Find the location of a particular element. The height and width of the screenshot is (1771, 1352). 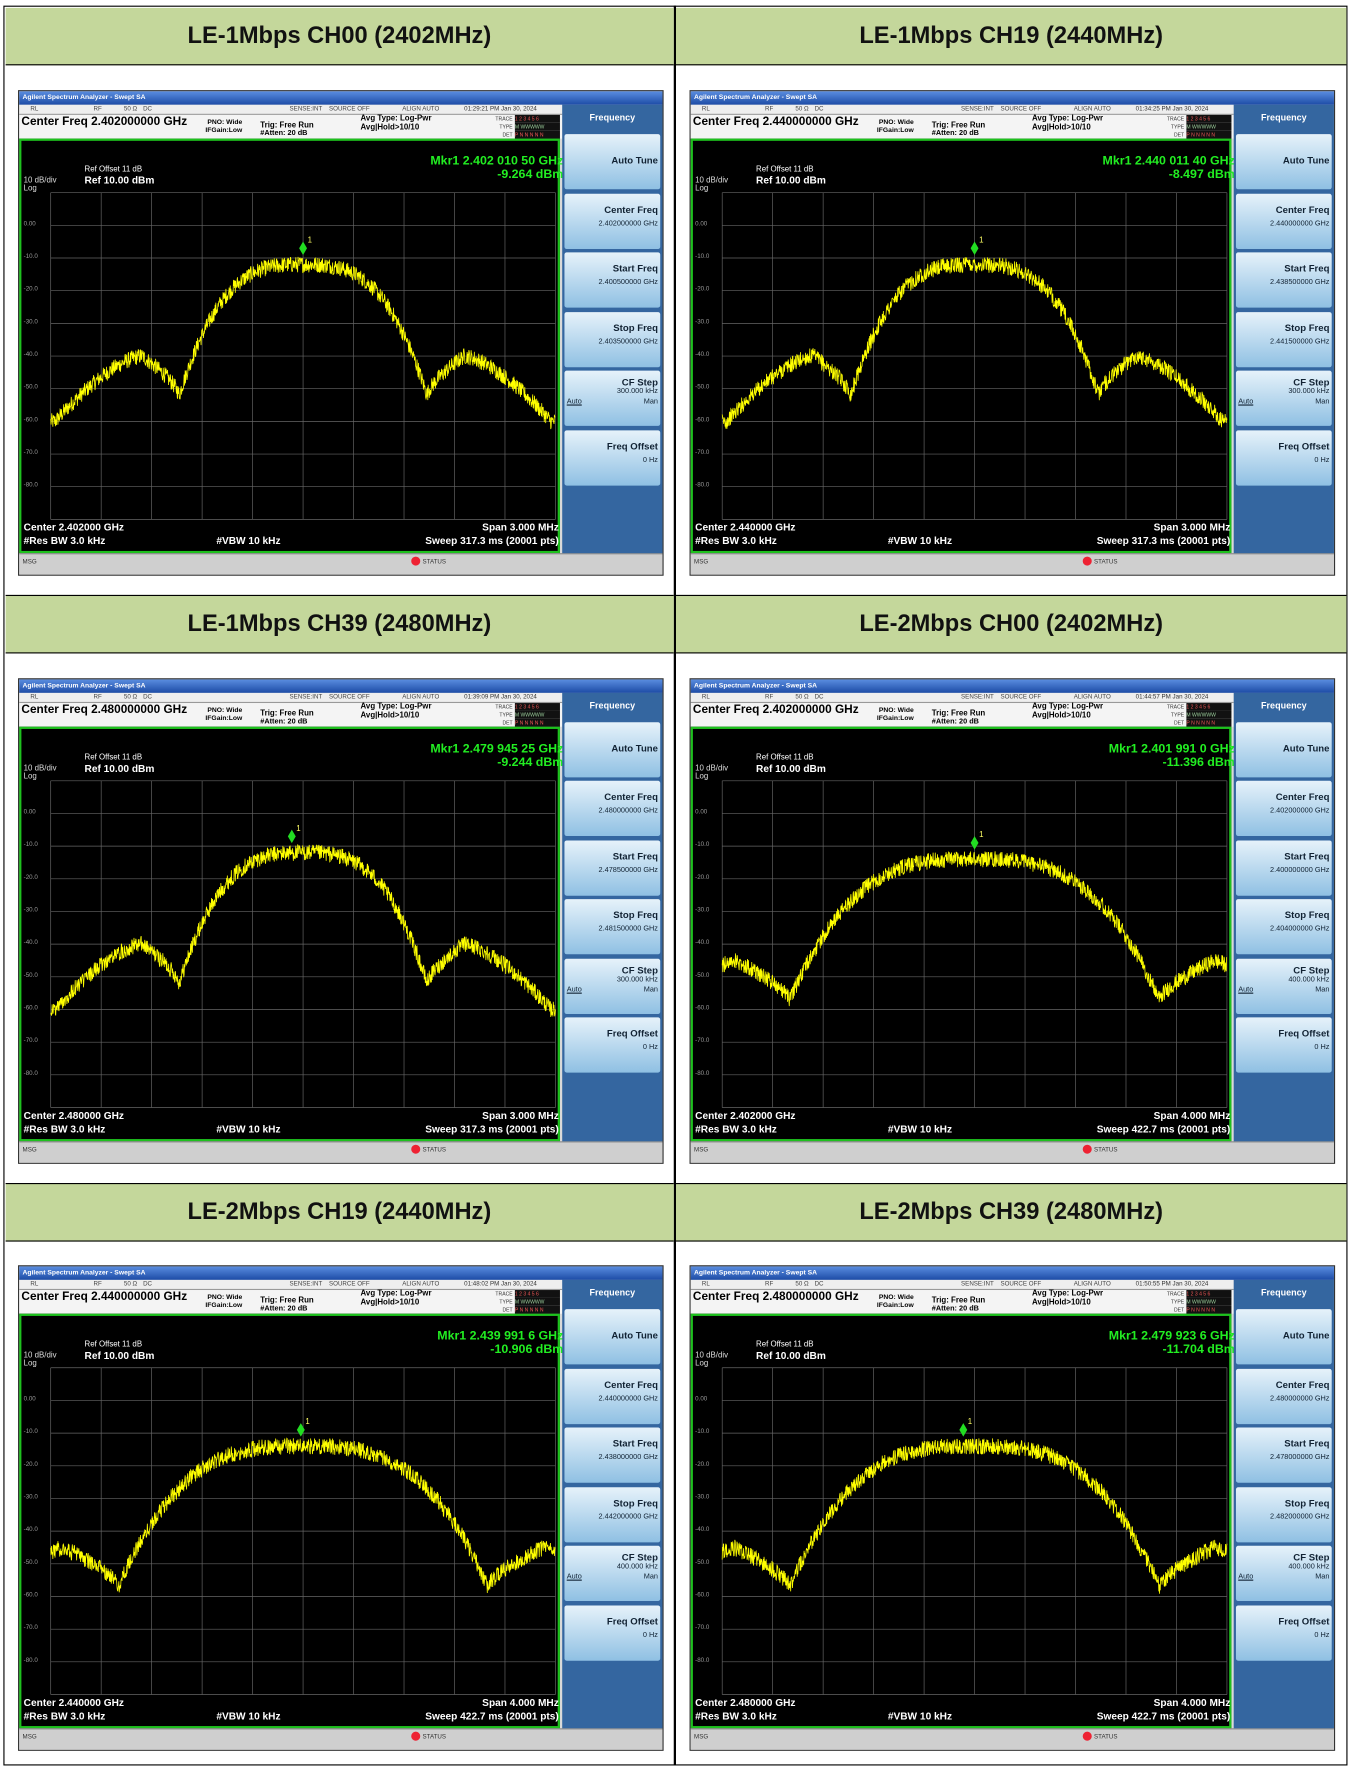

plot-graphics: 1 is located at coordinates (303, 943).